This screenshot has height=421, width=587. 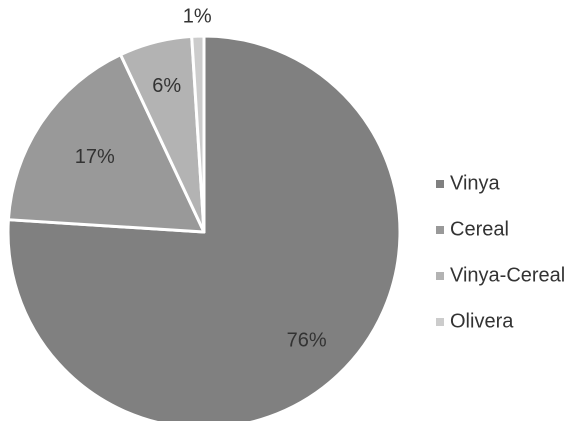 What do you see at coordinates (95, 157) in the screenshot?
I see `slice-label-cereal: 17%` at bounding box center [95, 157].